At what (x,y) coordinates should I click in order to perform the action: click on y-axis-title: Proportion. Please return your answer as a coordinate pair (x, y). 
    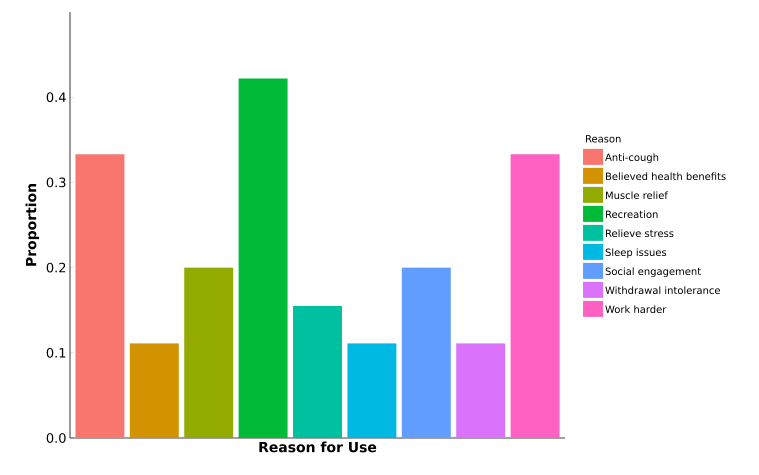
    Looking at the image, I should click on (33, 225).